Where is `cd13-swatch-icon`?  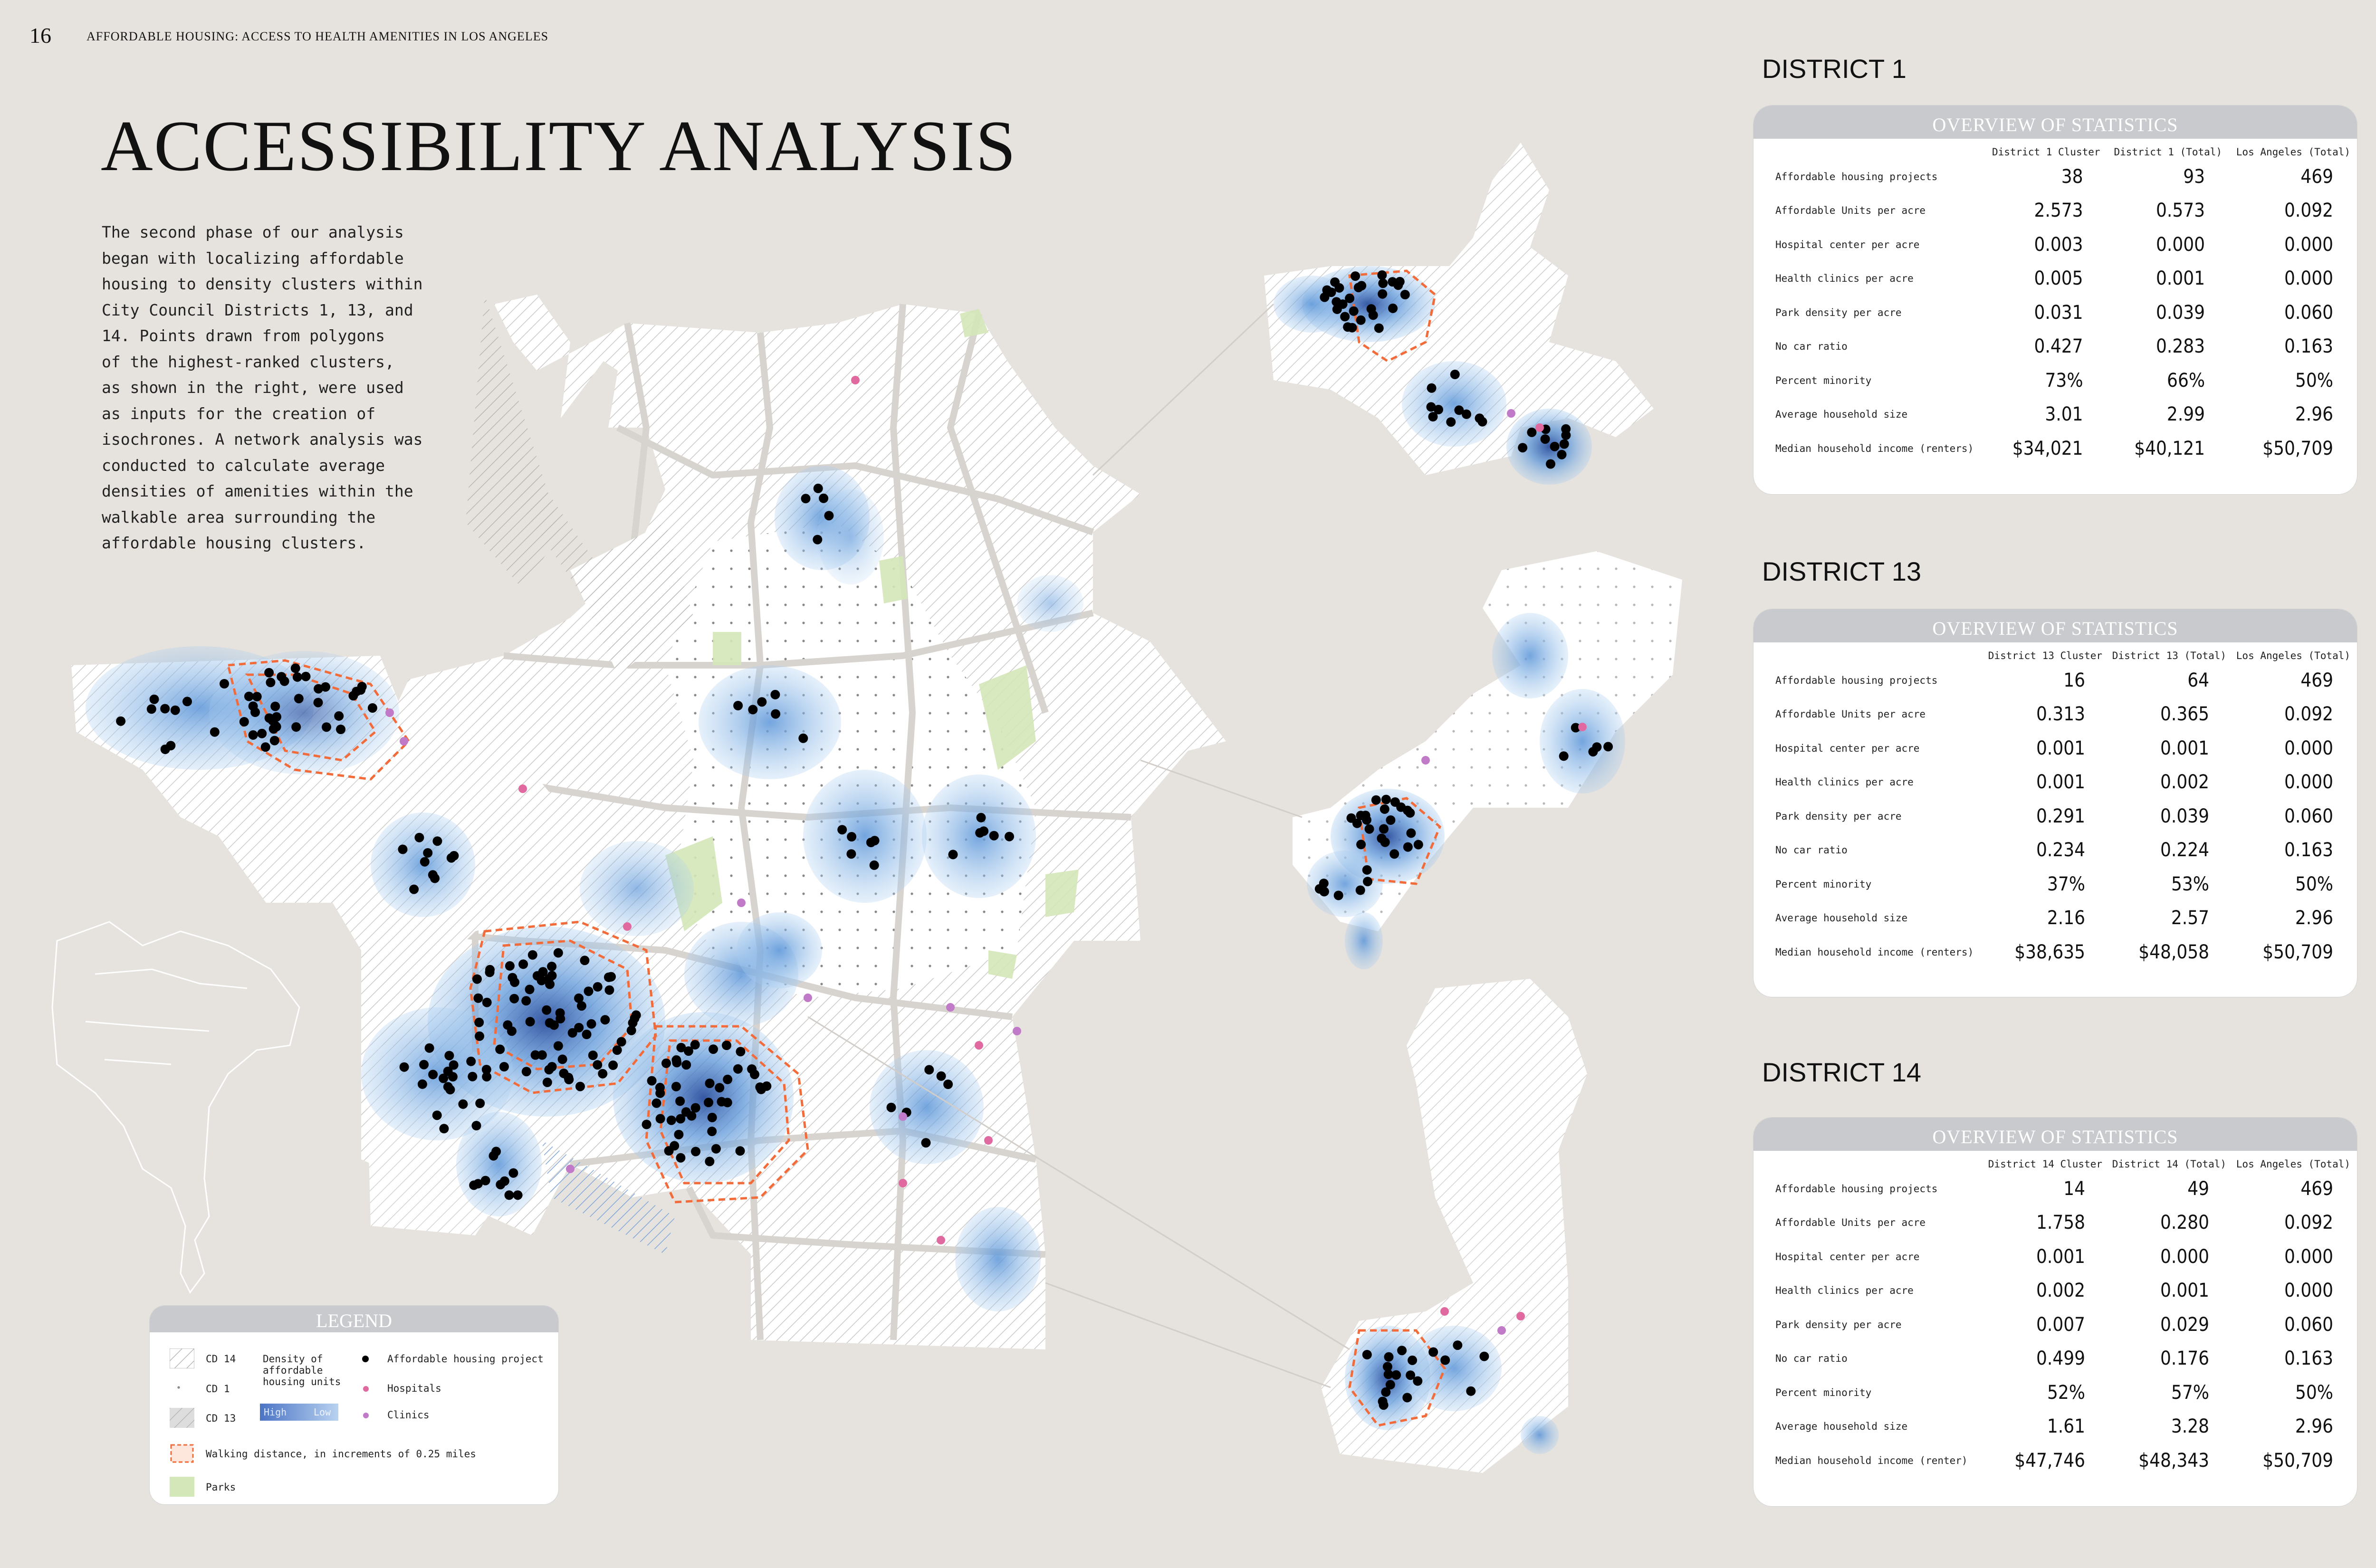
cd13-swatch-icon is located at coordinates (182, 1418).